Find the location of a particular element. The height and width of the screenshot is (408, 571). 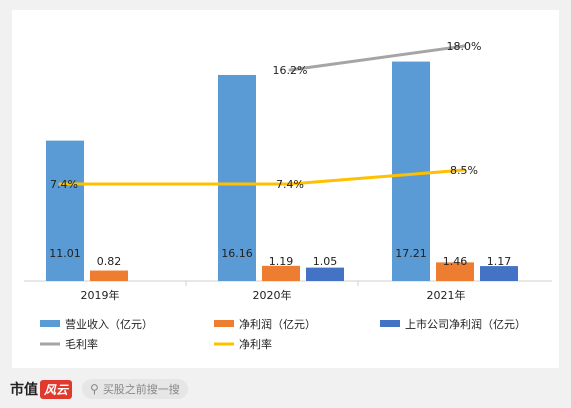

footer-bar: 市值 风云 ⚲ 买股之前搜一搜 is located at coordinates (285, 389).